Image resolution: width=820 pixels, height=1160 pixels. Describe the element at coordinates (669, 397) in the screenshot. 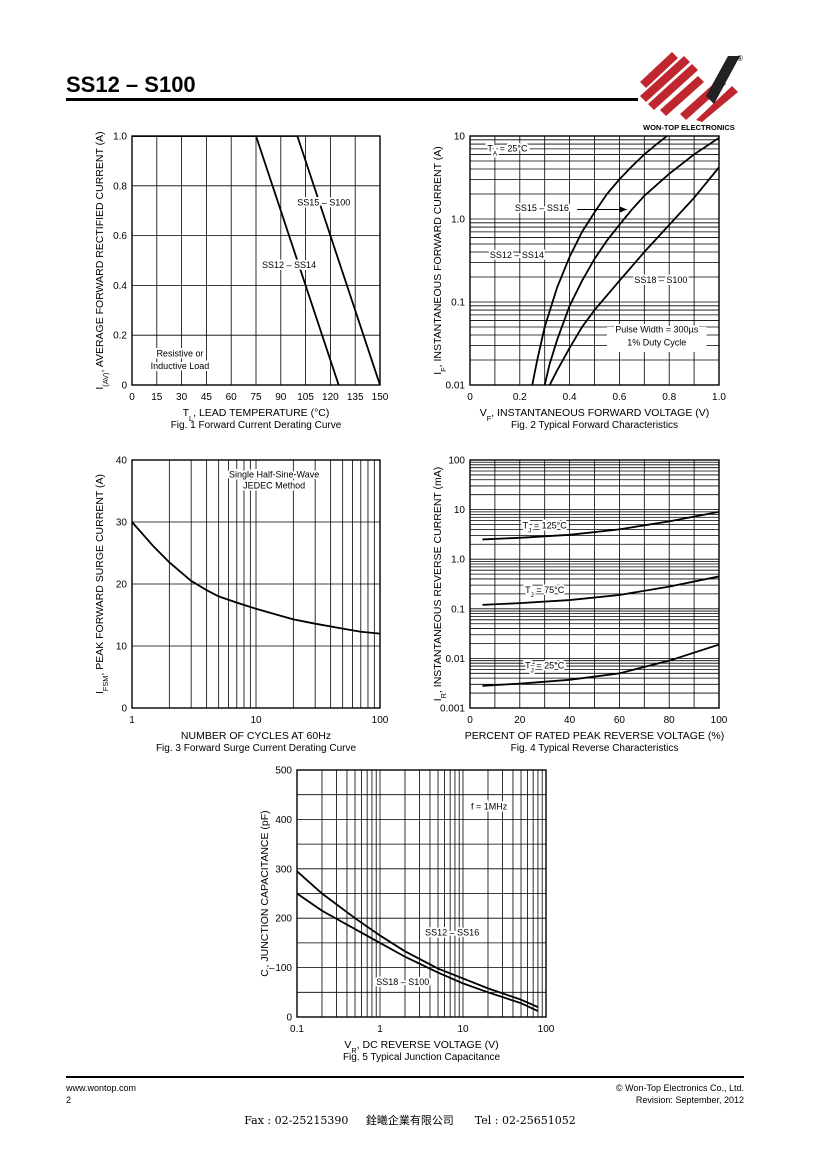

I see `x-tick-label: 0.8` at that location.